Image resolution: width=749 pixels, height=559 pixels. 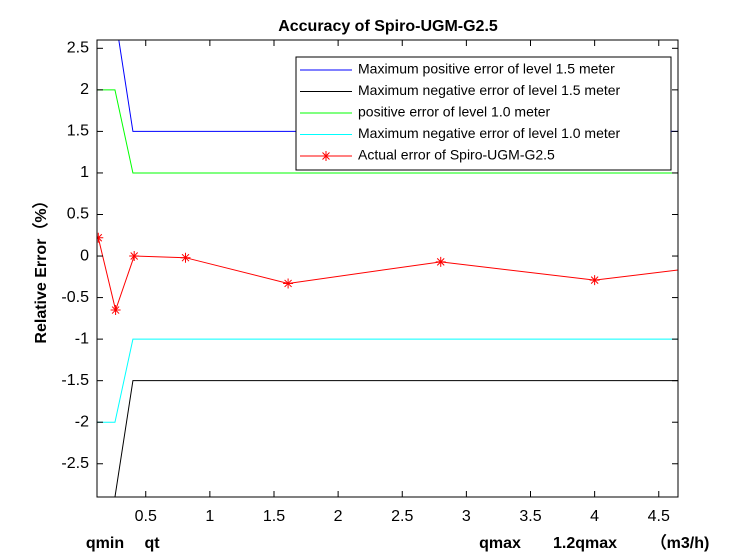 I want to click on y-tick-label: -1.5, so click(x=75, y=380).